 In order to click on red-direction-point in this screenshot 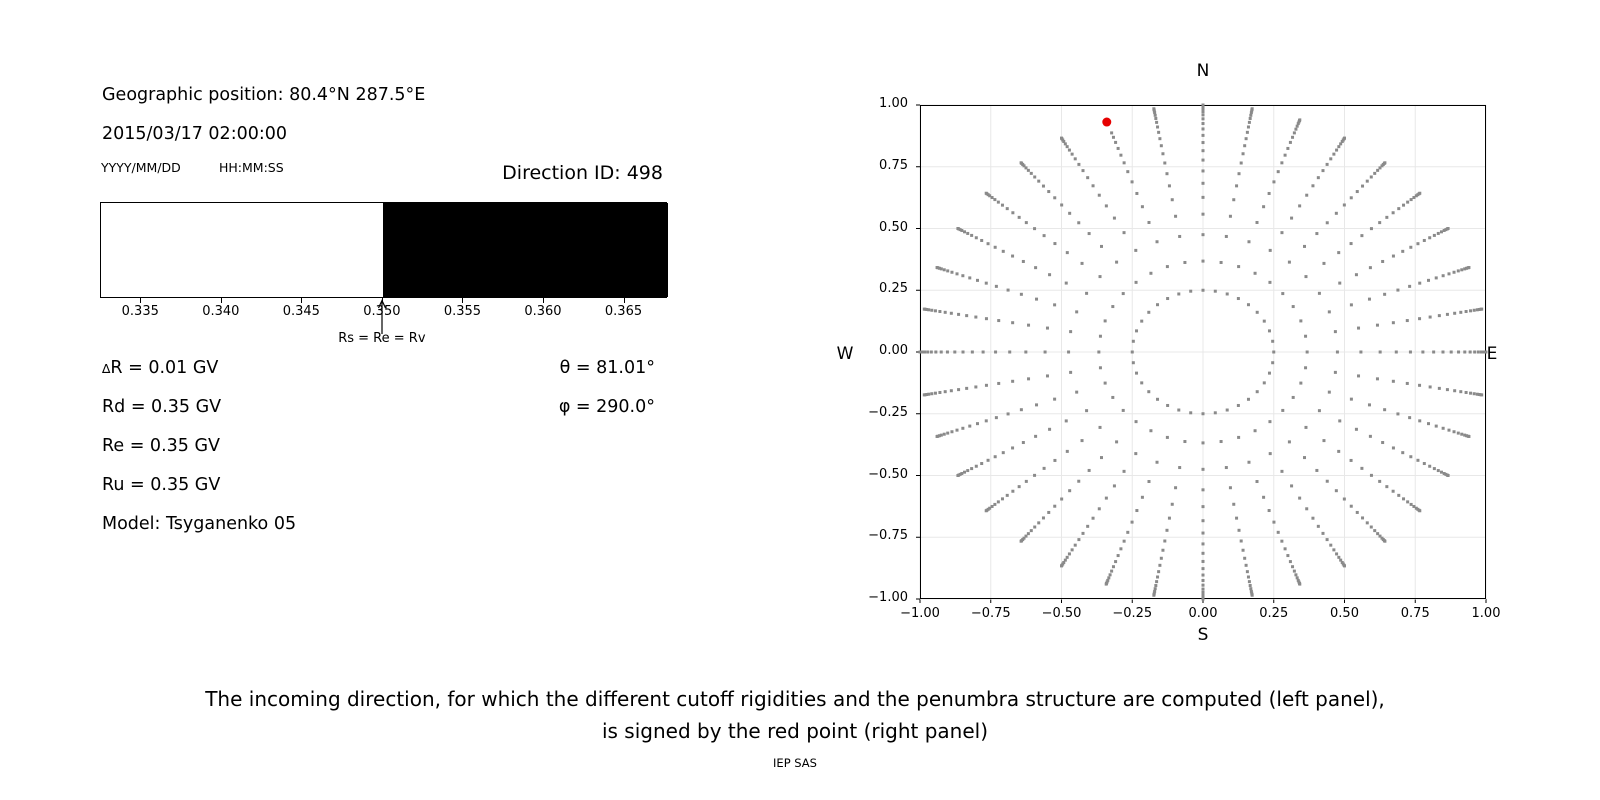, I will do `click(1107, 122)`.